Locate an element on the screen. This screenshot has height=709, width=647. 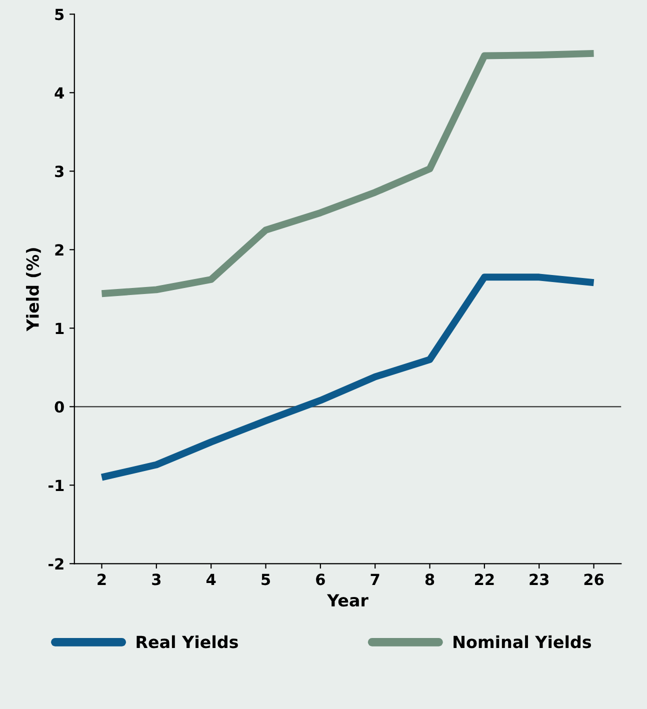
y-tick-label: 0 is located at coordinates (59, 407).